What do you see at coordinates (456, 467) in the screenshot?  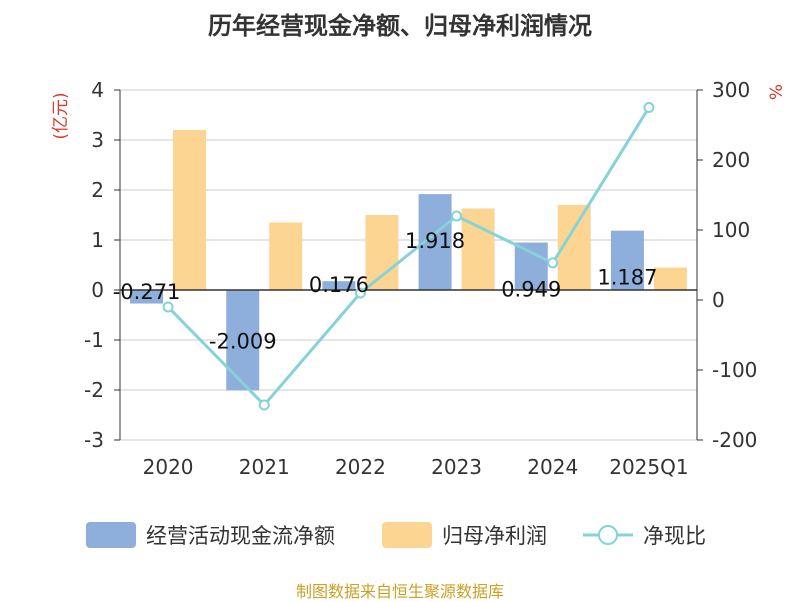 I see `x-tick-label: 2023` at bounding box center [456, 467].